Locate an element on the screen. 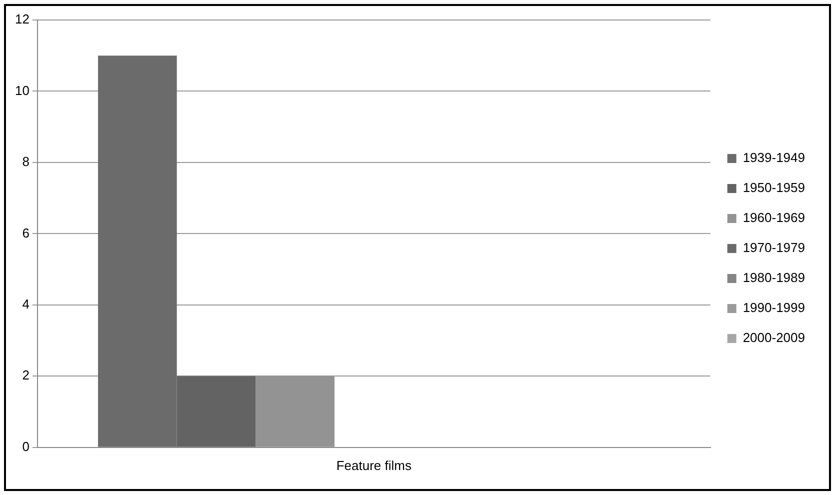 The image size is (835, 495). y-tick-label: 12 is located at coordinates (22, 19).